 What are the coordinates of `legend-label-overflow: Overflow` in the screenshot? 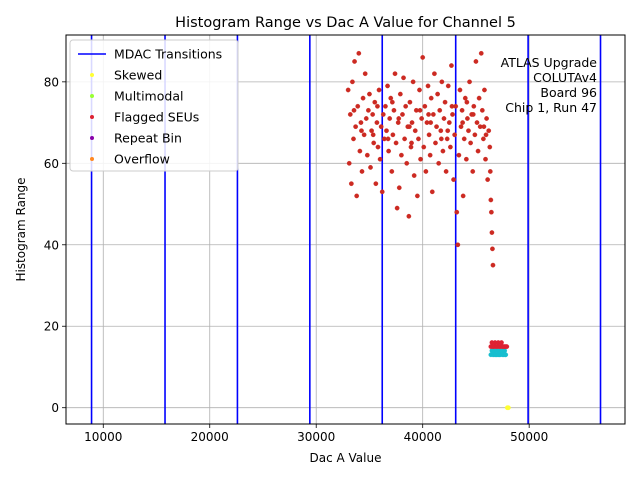 It's located at (142, 159).